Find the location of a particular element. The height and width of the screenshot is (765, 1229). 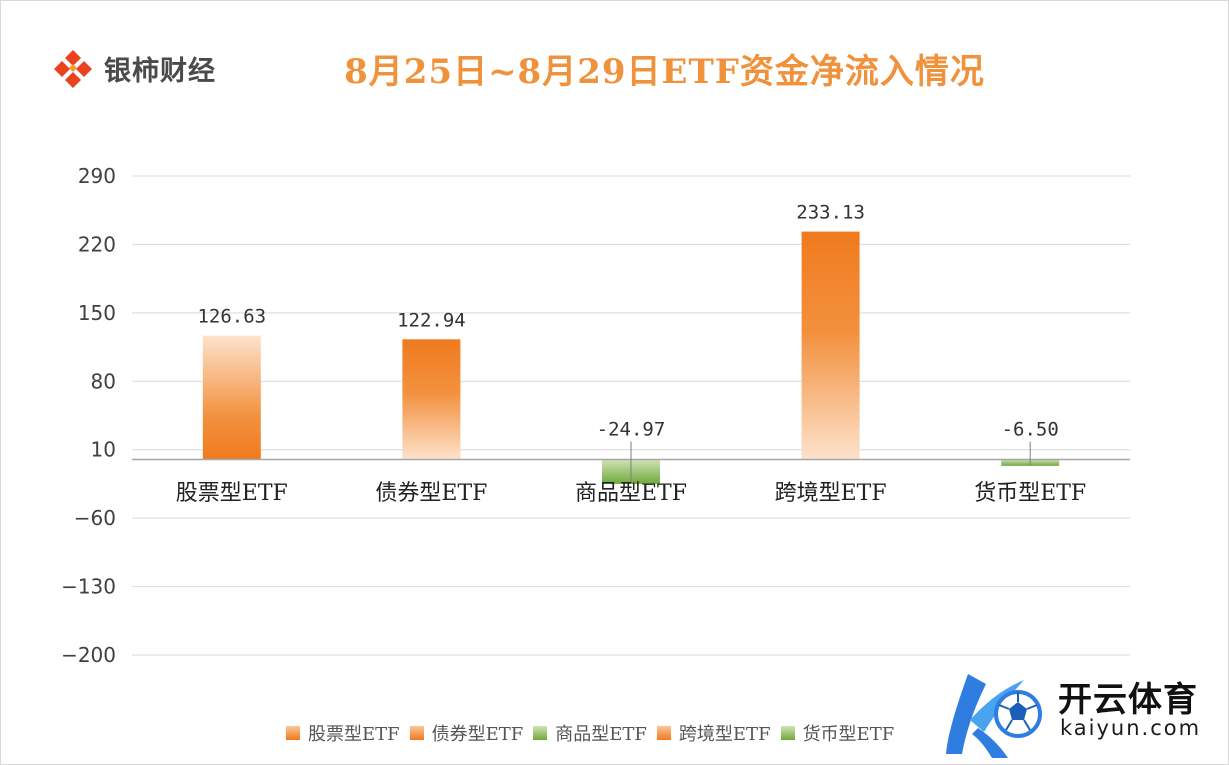

brand: 银柿财经 is located at coordinates (134, 68).